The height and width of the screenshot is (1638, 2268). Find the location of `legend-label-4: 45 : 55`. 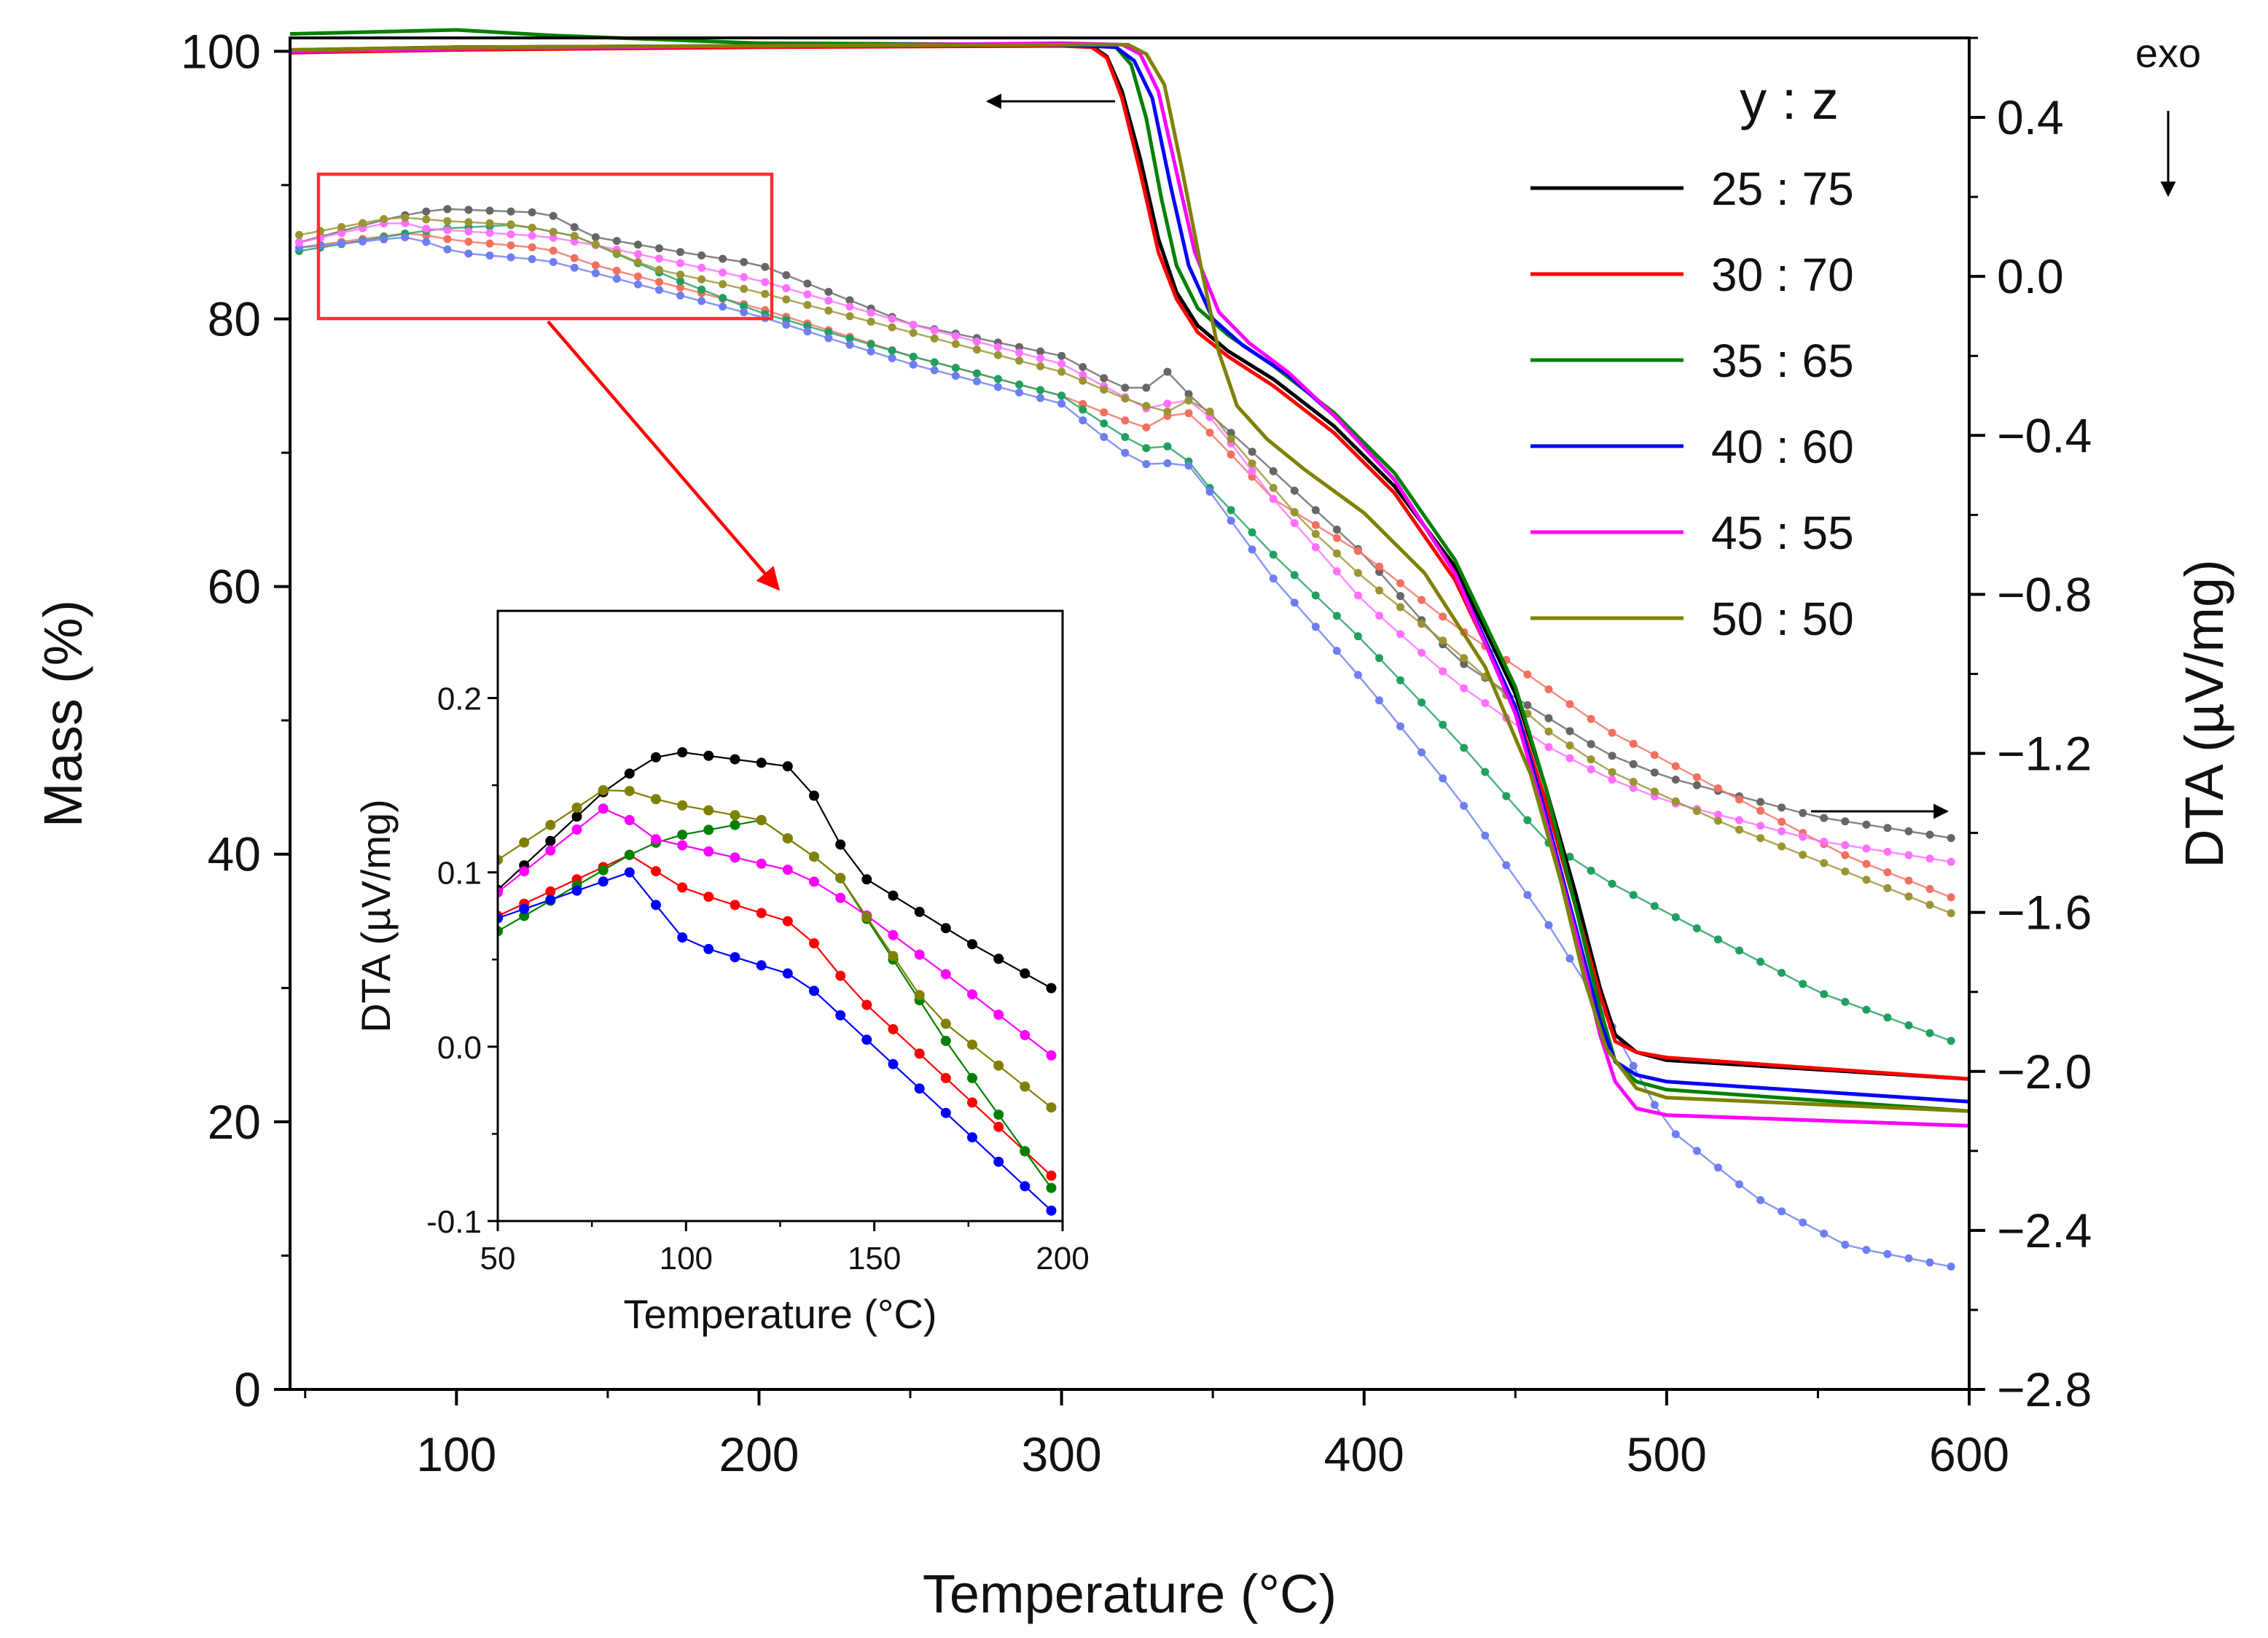

legend-label-4: 45 : 55 is located at coordinates (1782, 533).